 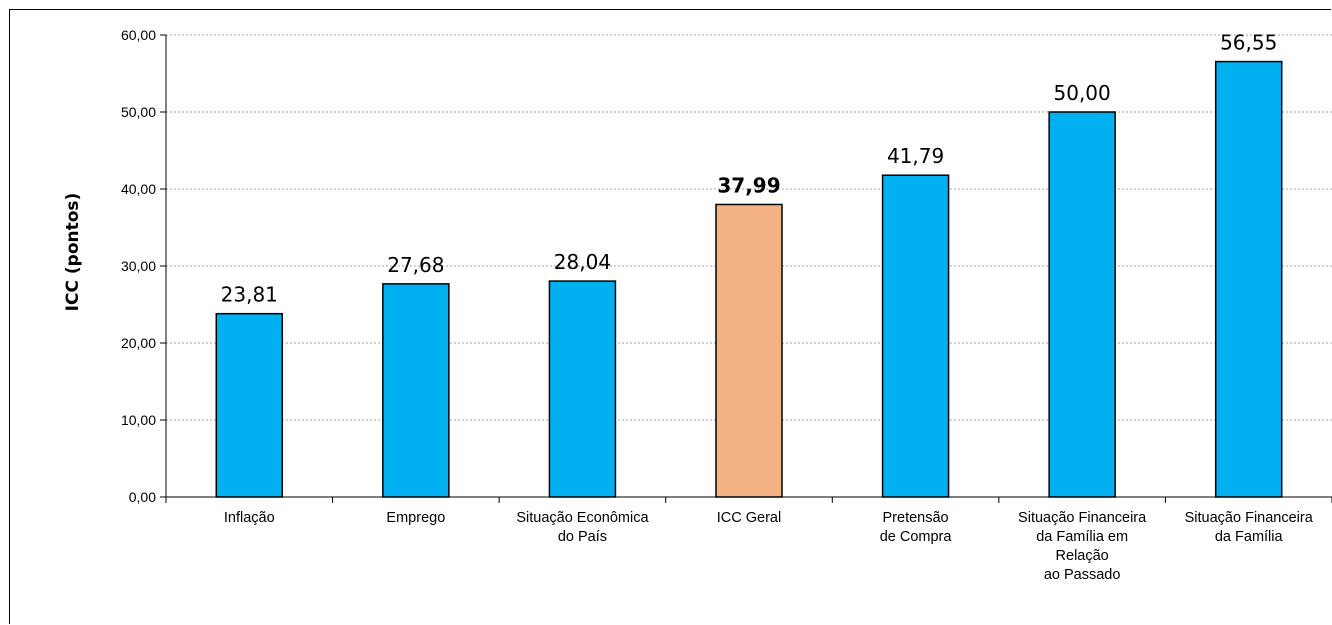 What do you see at coordinates (916, 527) in the screenshot?
I see `category-label: Pretensão de Compra` at bounding box center [916, 527].